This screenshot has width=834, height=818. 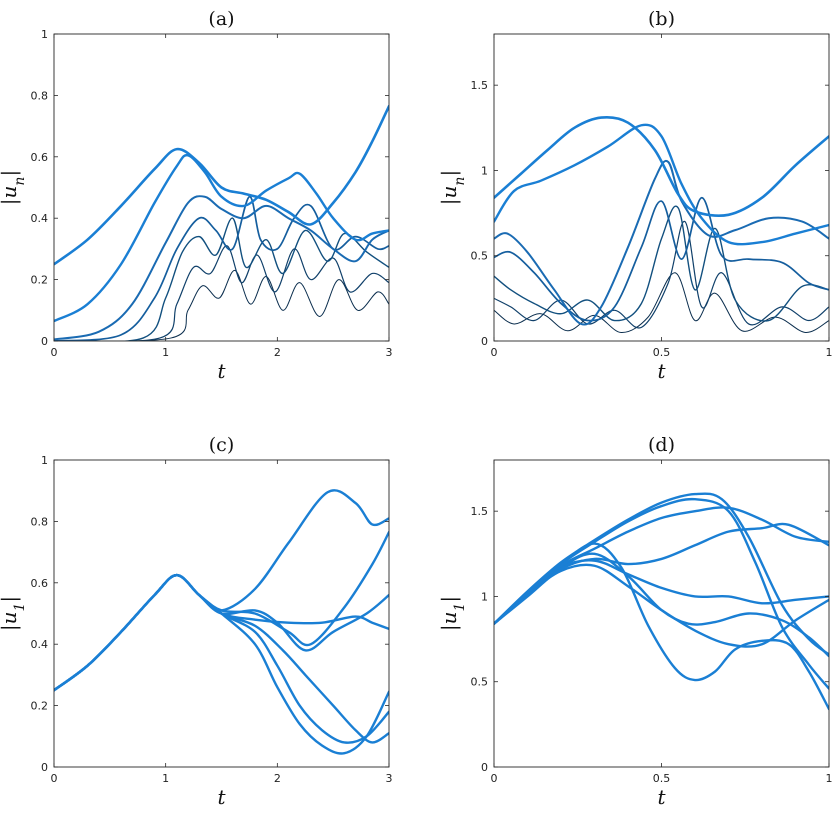 I want to click on series-line-a-n=1, so click(x=221, y=185).